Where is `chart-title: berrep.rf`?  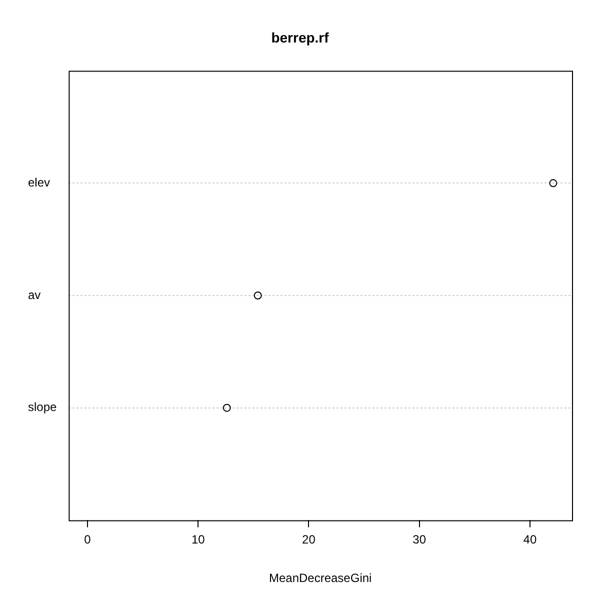 chart-title: berrep.rf is located at coordinates (300, 37).